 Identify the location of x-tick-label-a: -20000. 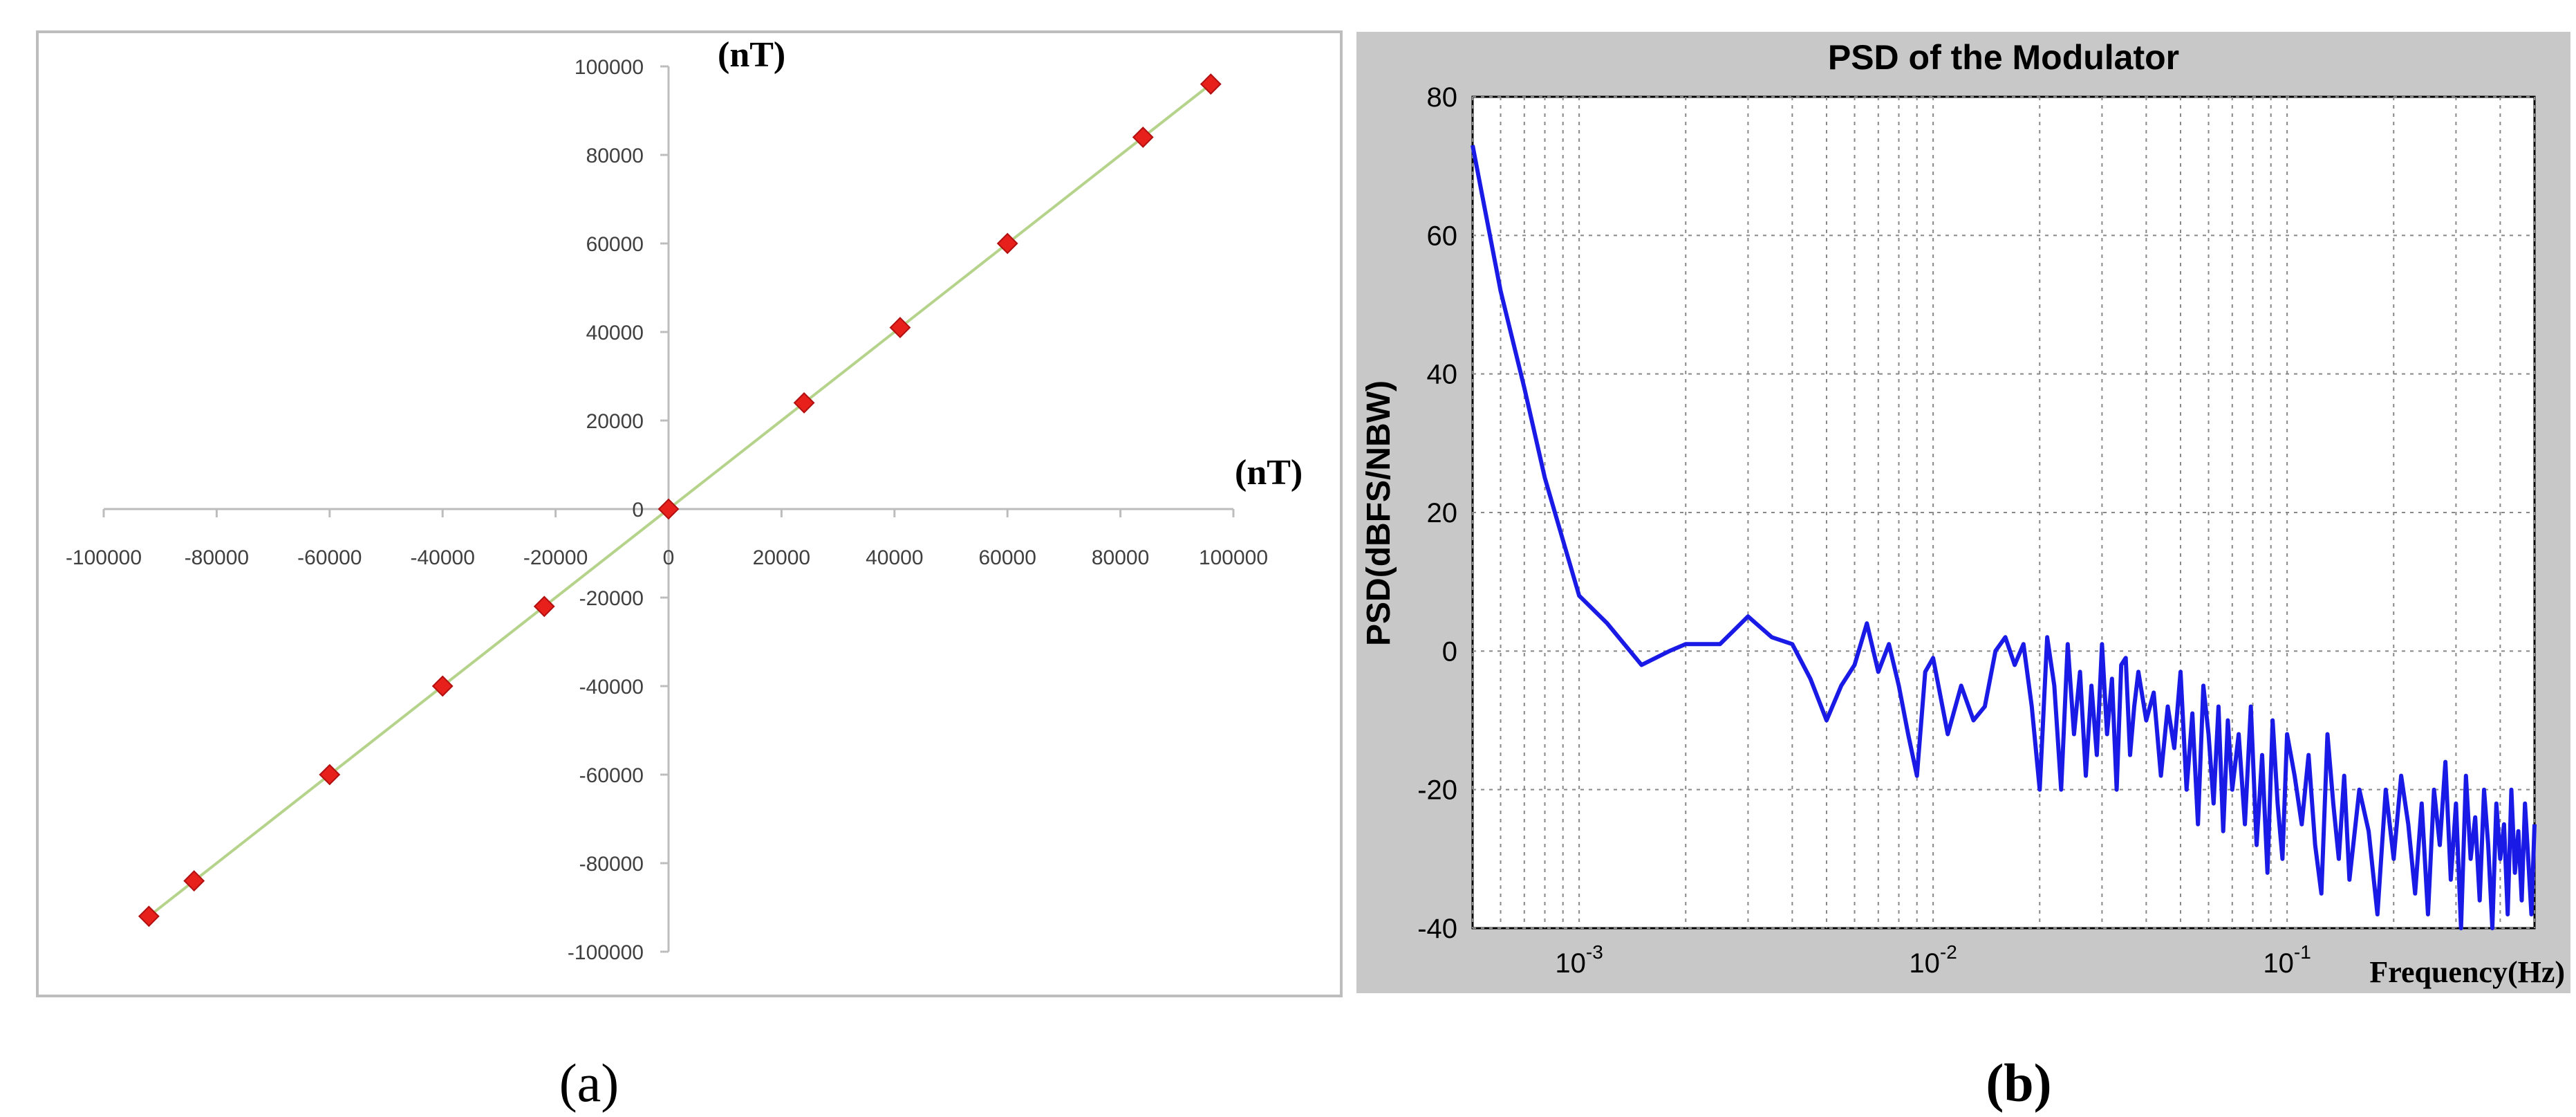
(555, 557).